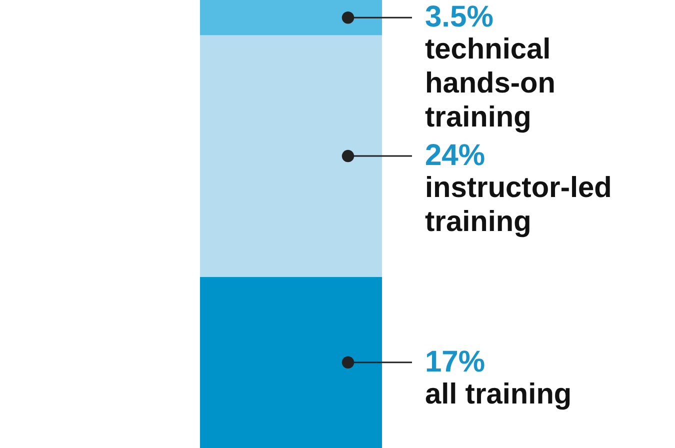 Image resolution: width=675 pixels, height=448 pixels. Describe the element at coordinates (490, 84) in the screenshot. I see `series-label: technical hands-on training` at that location.